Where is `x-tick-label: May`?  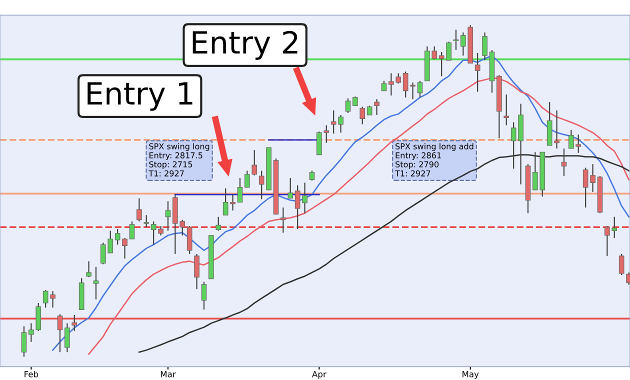 x-tick-label: May is located at coordinates (470, 375).